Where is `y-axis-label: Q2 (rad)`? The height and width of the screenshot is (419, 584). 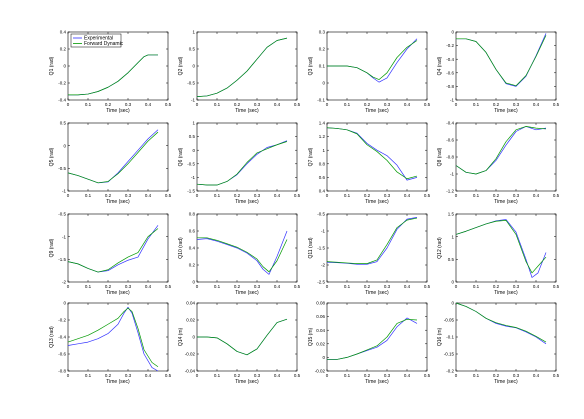 y-axis-label: Q2 (rad) is located at coordinates (181, 65).